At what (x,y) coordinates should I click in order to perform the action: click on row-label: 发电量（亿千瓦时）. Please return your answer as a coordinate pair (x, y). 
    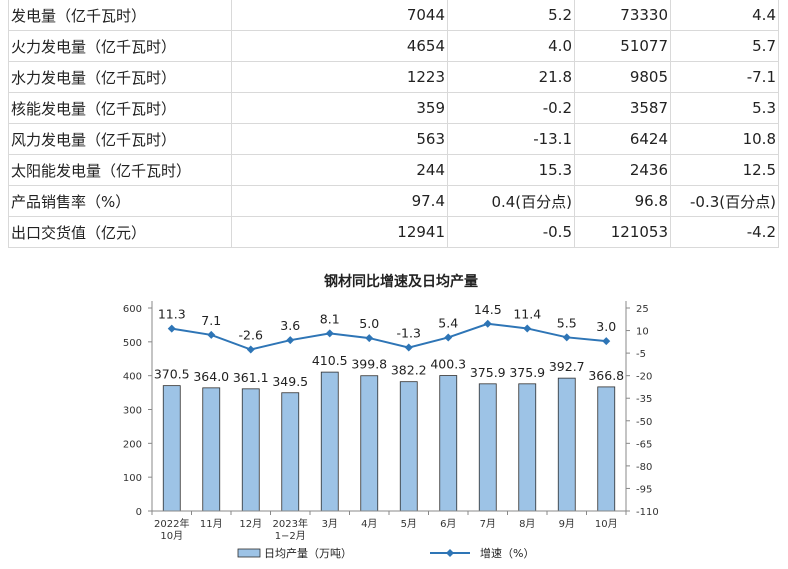
    Looking at the image, I should click on (120, 15).